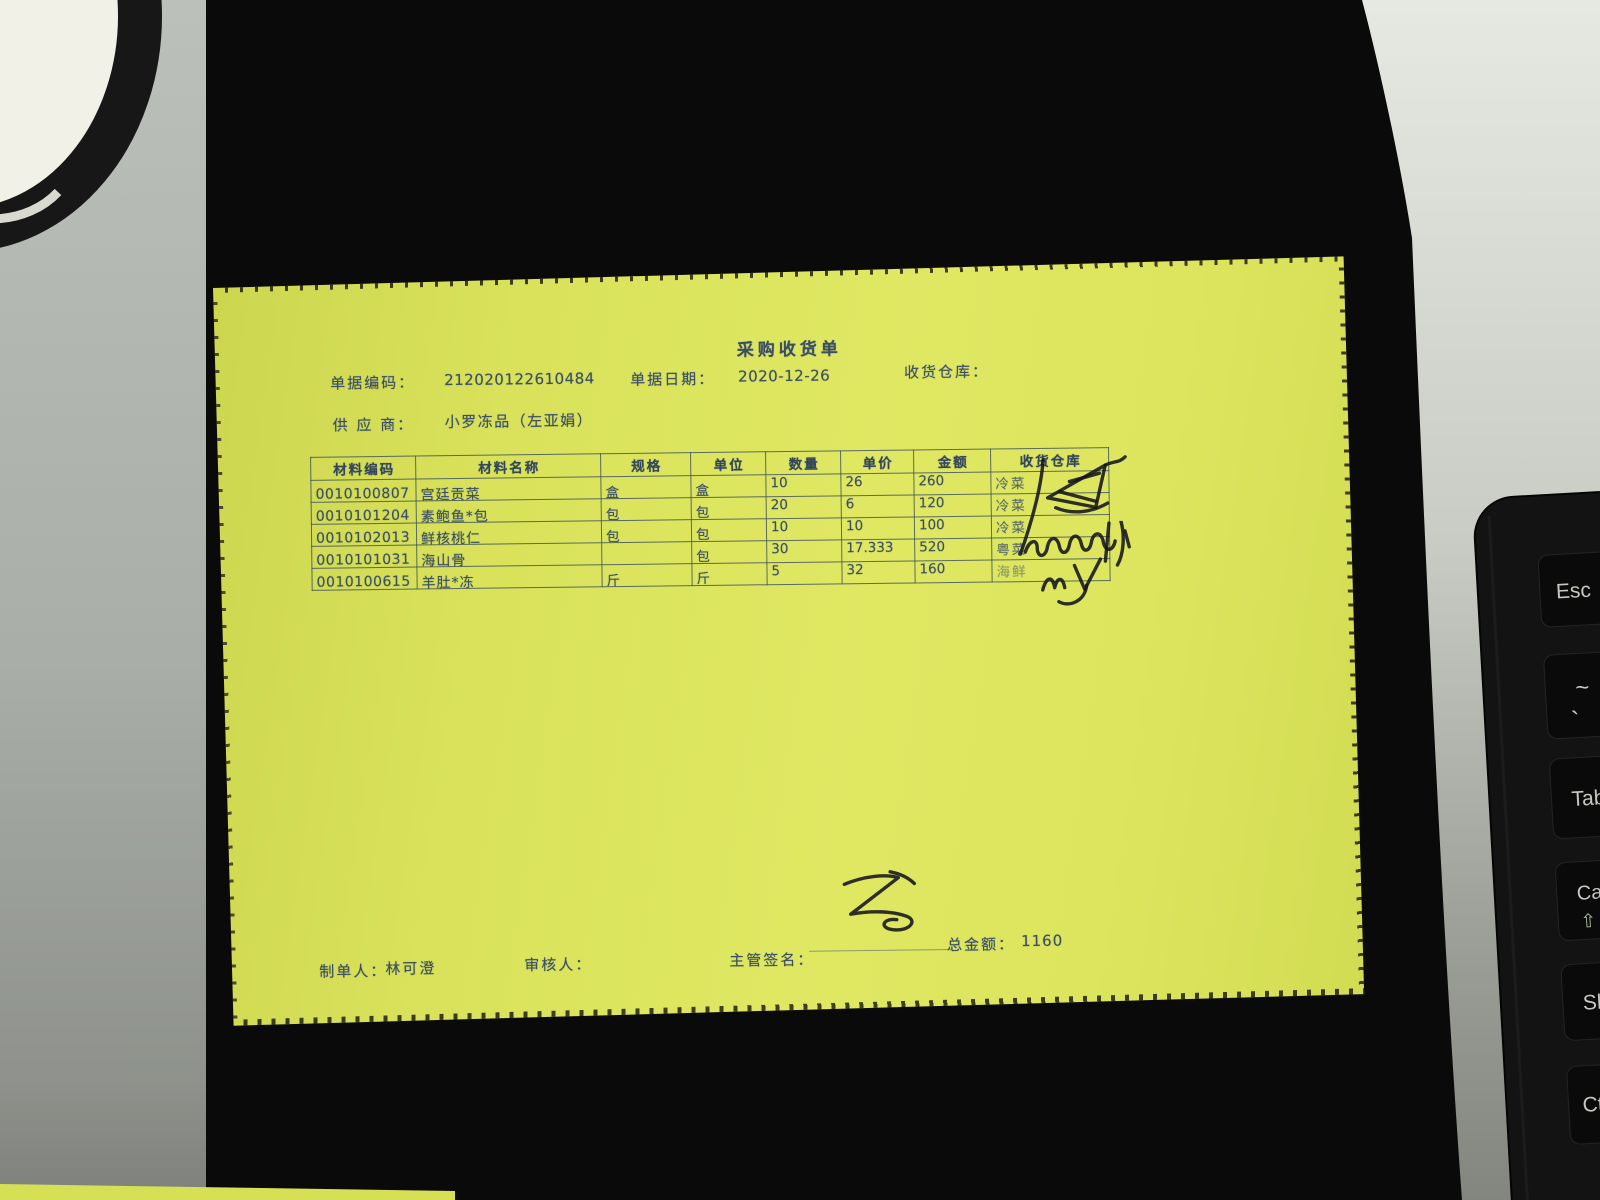 This screenshot has height=1200, width=1600. What do you see at coordinates (1575, 720) in the screenshot?
I see `key-label-backtick: `` at bounding box center [1575, 720].